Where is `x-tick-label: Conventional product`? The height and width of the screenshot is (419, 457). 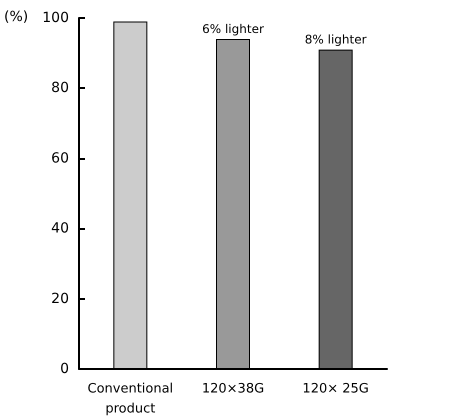
x-tick-label: Conventional product is located at coordinates (130, 399).